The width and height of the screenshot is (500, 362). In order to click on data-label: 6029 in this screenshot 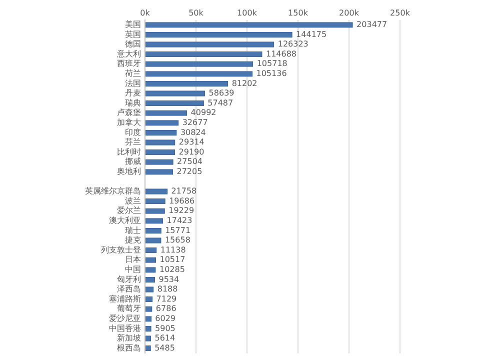, I will do `click(165, 318)`.